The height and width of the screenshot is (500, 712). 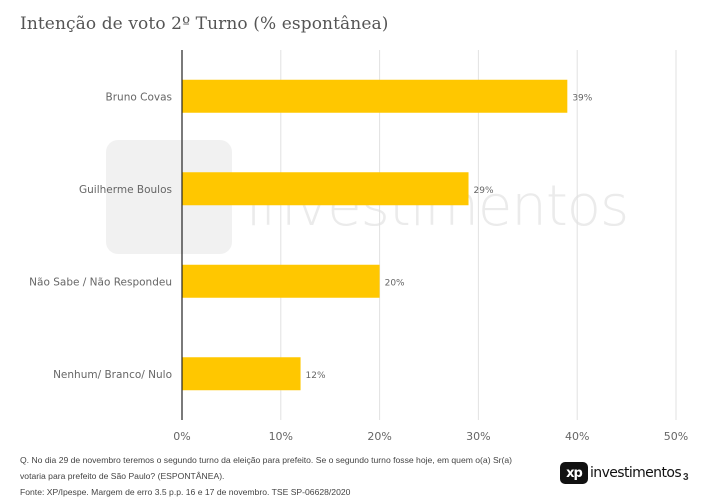 I want to click on x-tick-label: 40%, so click(x=577, y=435).